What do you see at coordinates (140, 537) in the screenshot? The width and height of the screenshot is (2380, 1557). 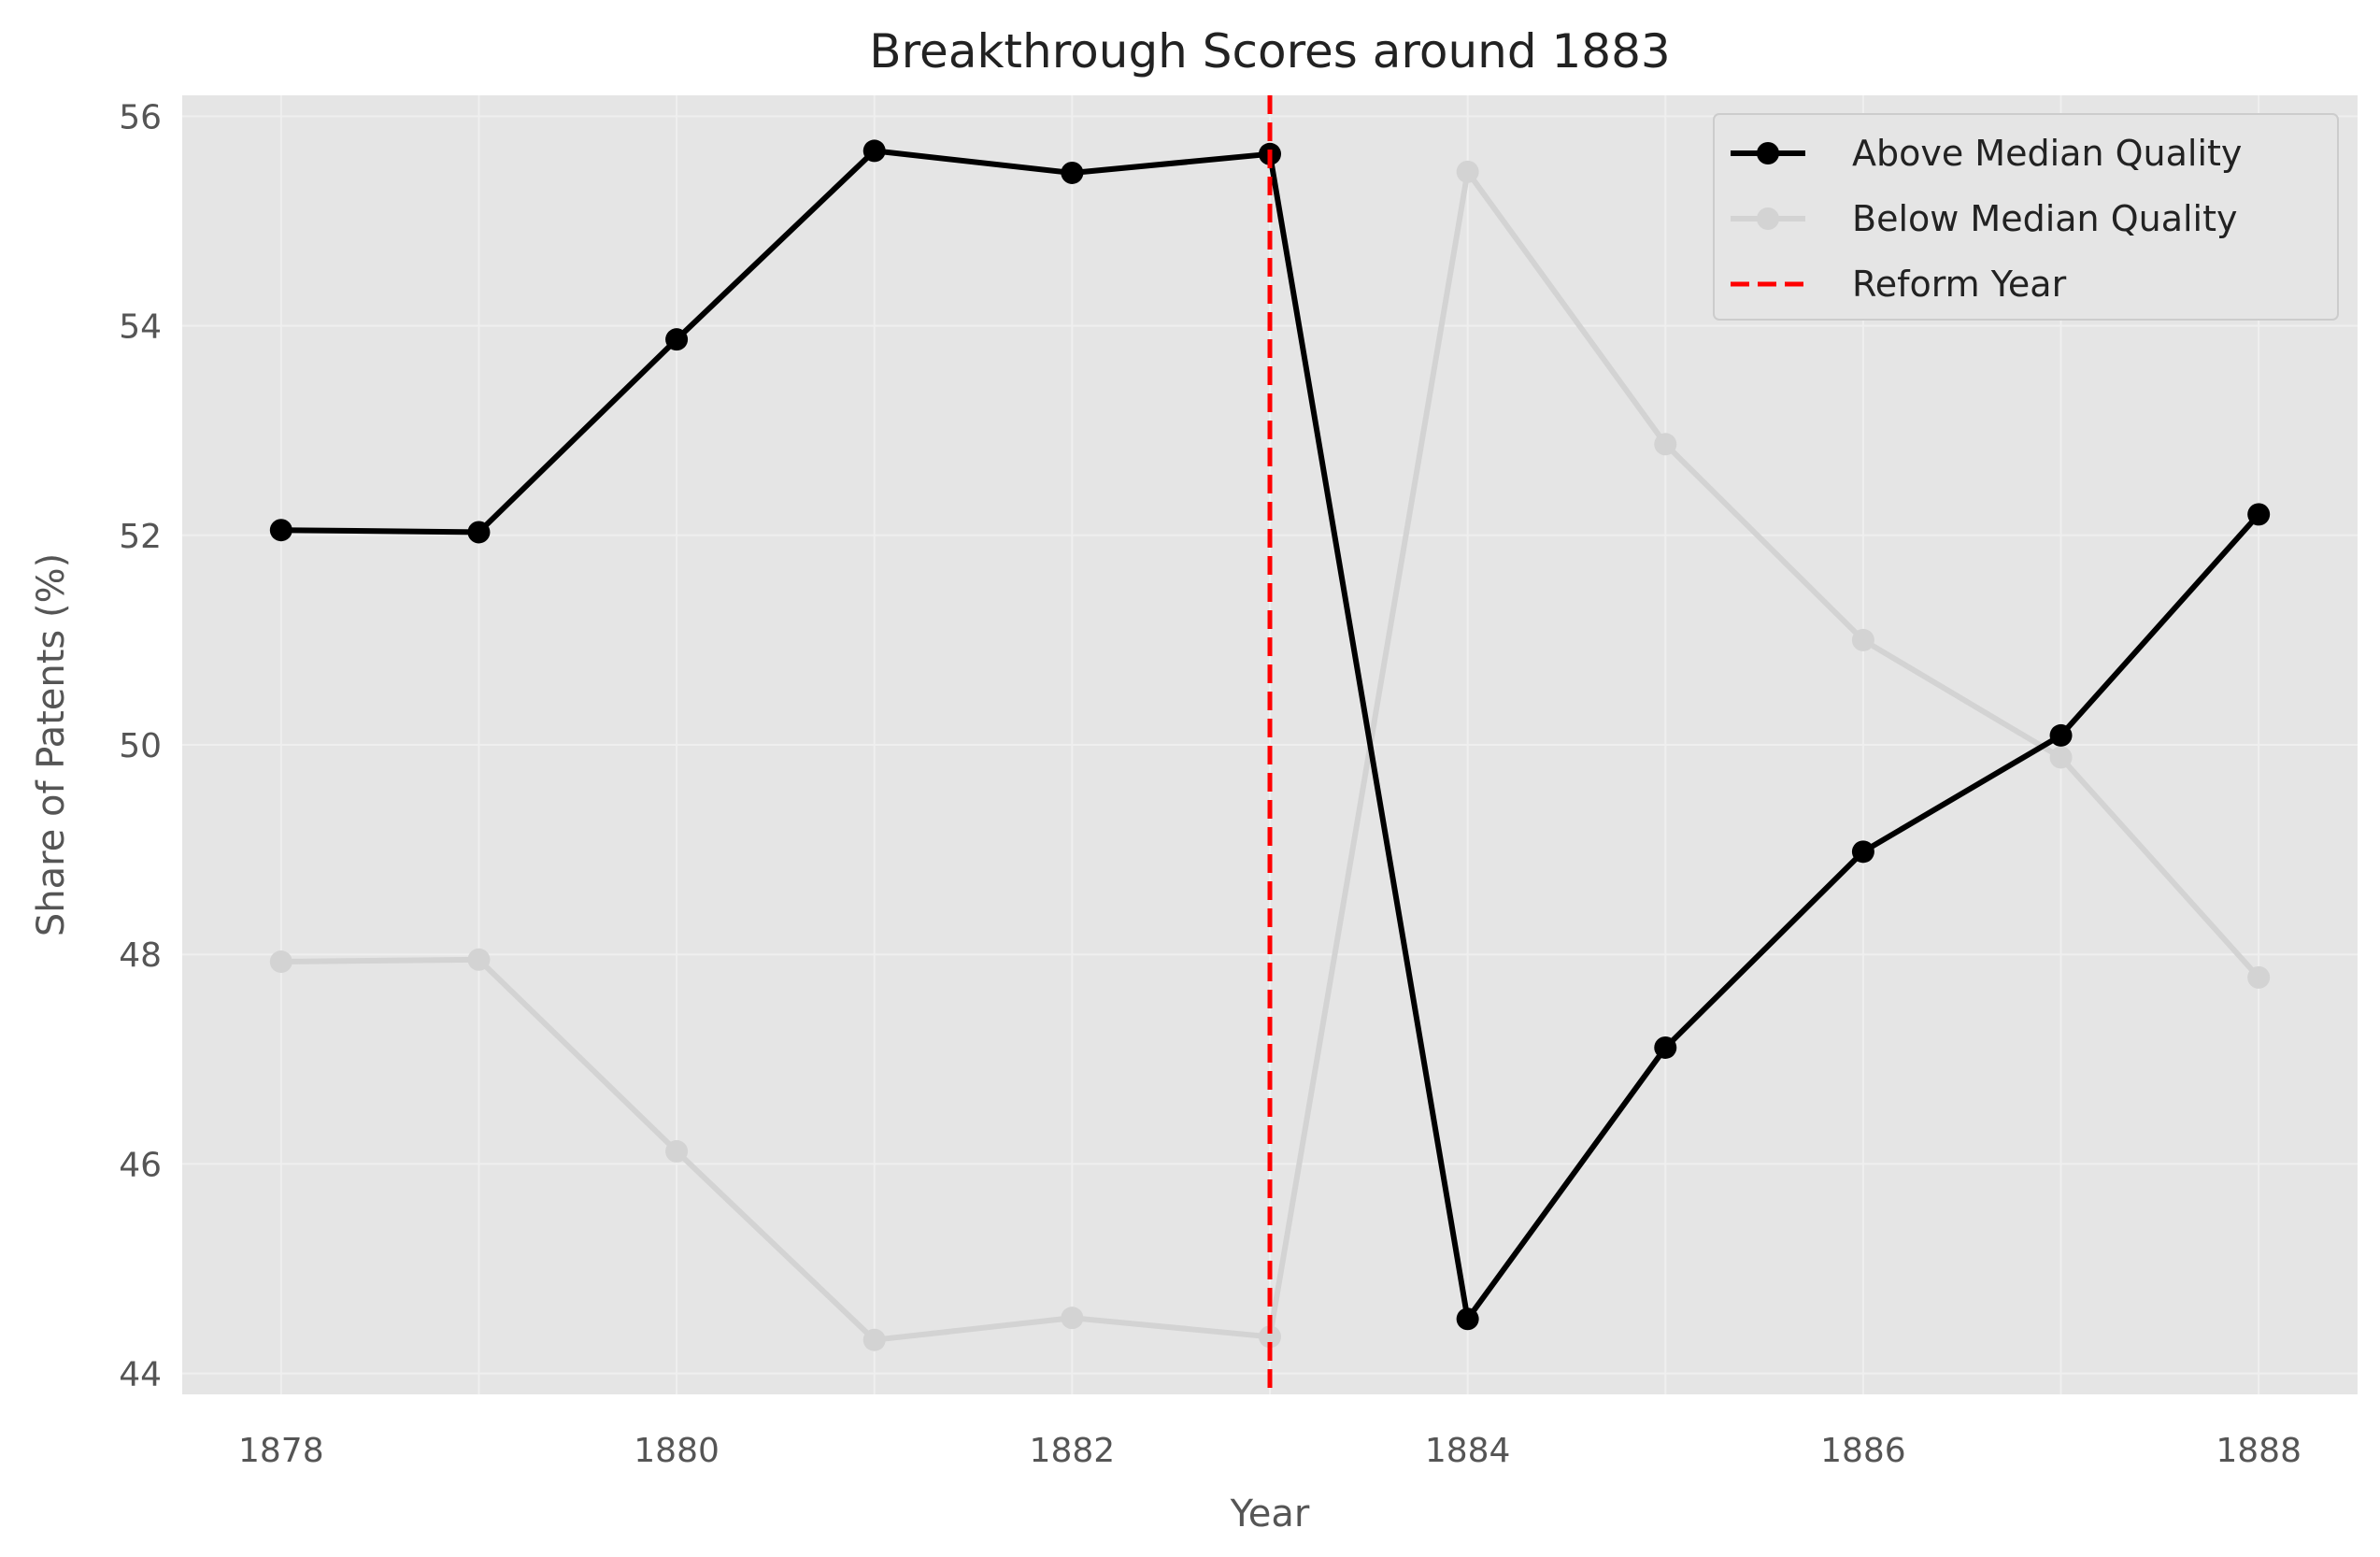 I see `y-tick-label: 52` at bounding box center [140, 537].